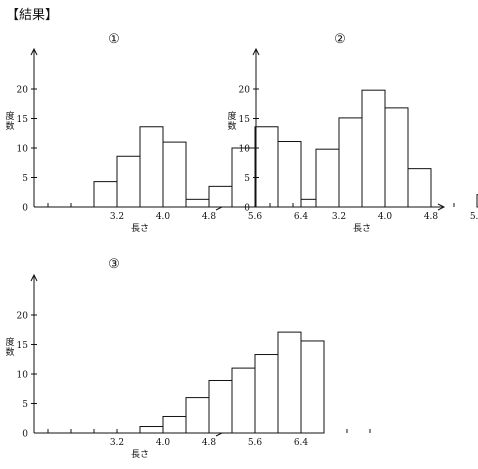 Image resolution: width=478 pixels, height=469 pixels. I want to click on results-heading: 【結果】, so click(32, 15).